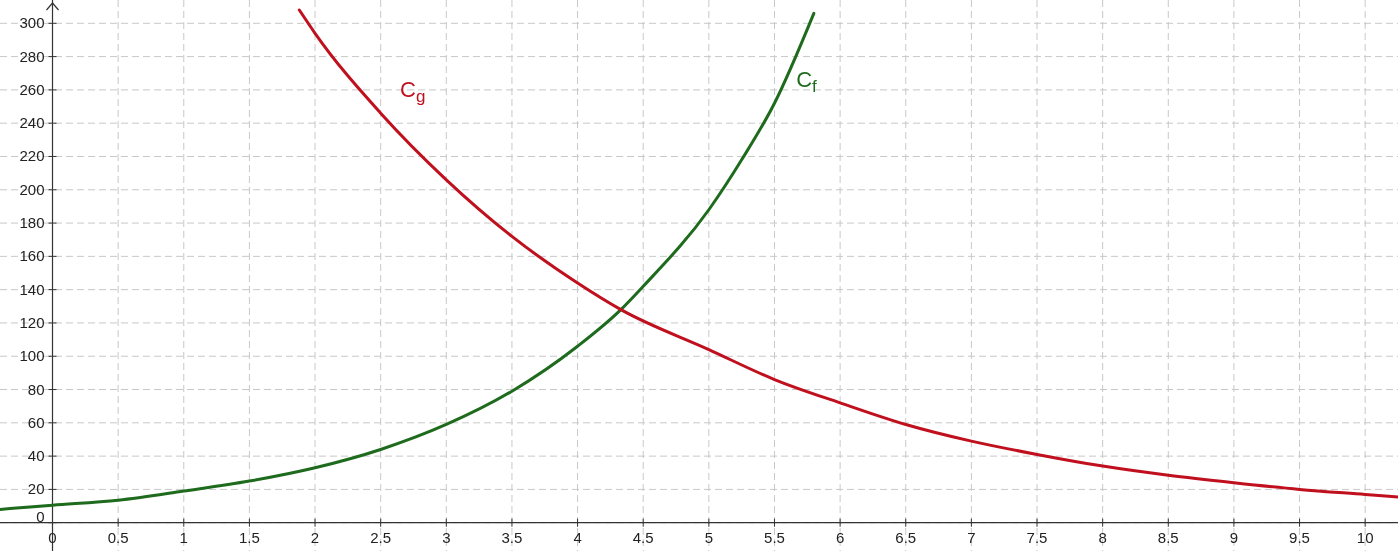 Image resolution: width=1398 pixels, height=551 pixels. What do you see at coordinates (709, 537) in the screenshot?
I see `x-tick-label: 5` at bounding box center [709, 537].